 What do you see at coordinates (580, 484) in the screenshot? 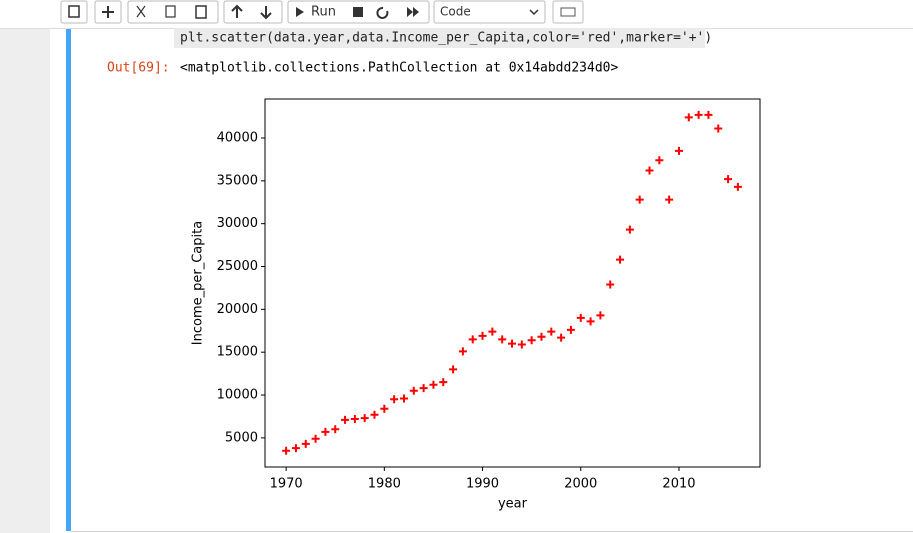
I see `x-tick-label: 2000` at bounding box center [580, 484].